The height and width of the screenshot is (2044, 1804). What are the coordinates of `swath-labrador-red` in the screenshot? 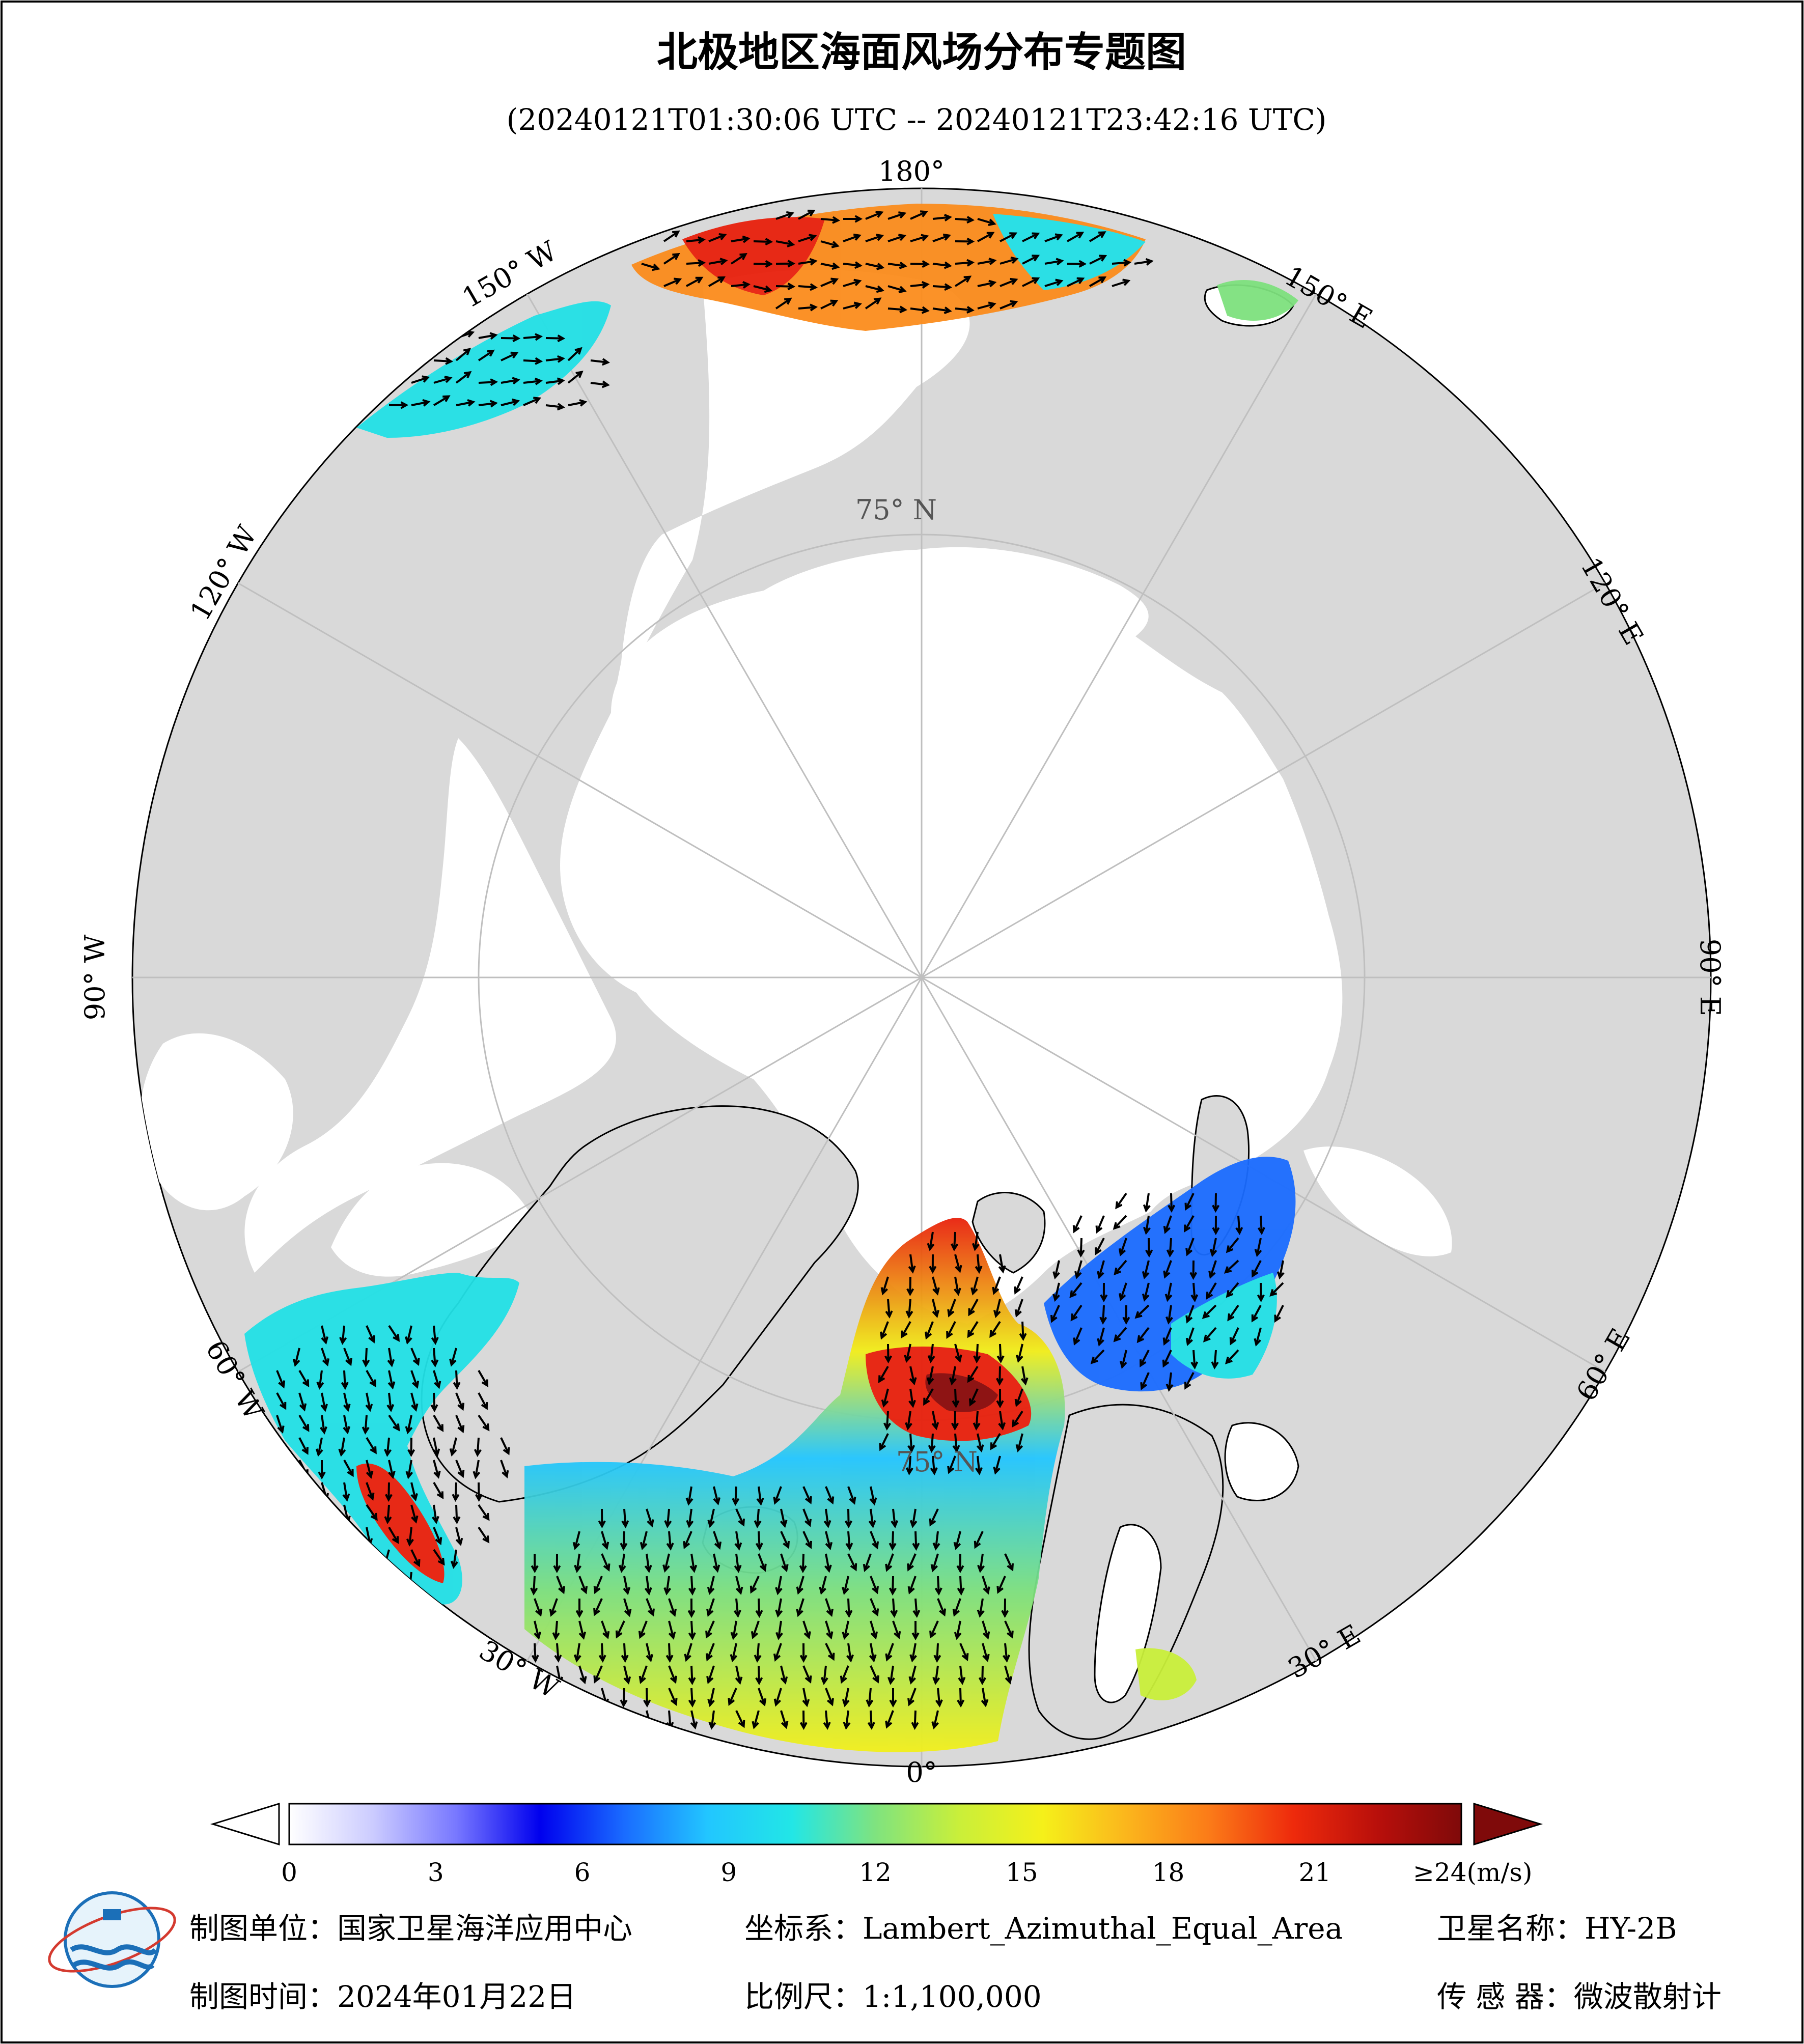 It's located at (400, 1523).